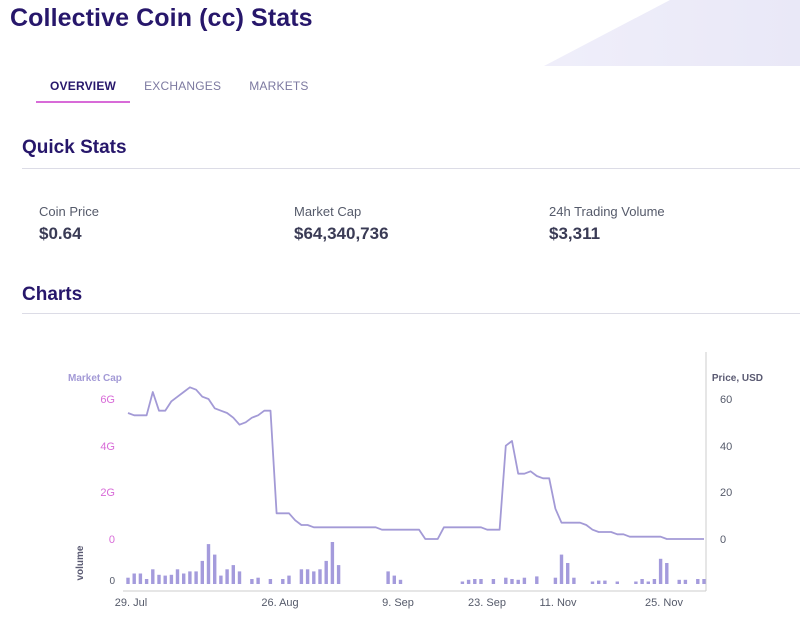 Image resolution: width=800 pixels, height=624 pixels. Describe the element at coordinates (398, 603) in the screenshot. I see `x-tick-label: 9. Sep` at that location.